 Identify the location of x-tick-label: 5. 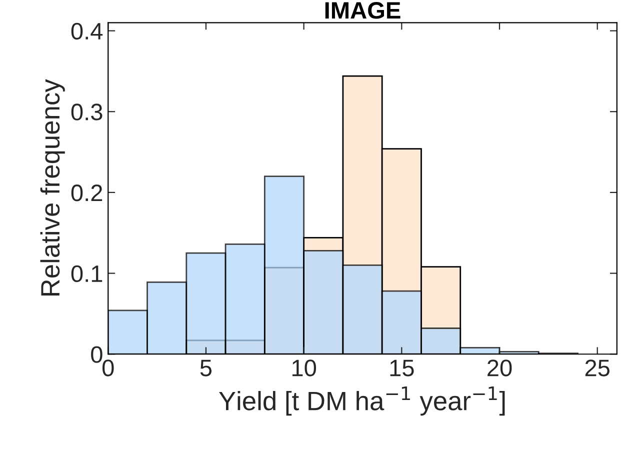
(206, 368).